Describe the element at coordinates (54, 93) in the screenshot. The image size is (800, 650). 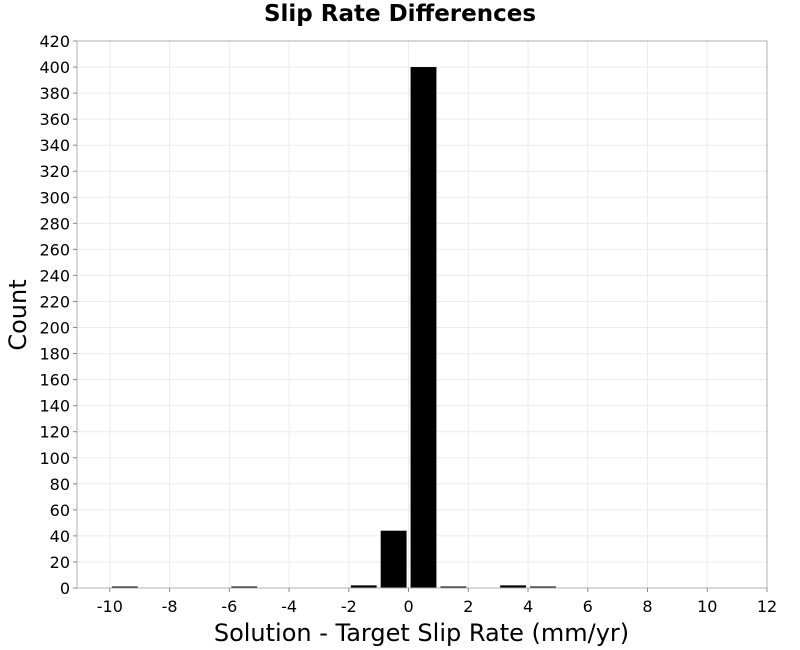
I see `y-tick-label: 380` at that location.